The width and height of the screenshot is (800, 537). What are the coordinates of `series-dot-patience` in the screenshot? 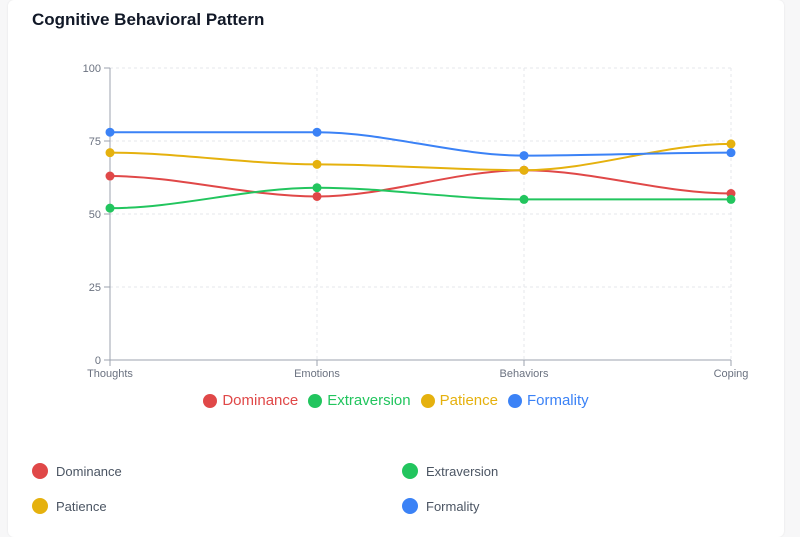 It's located at (40, 506).